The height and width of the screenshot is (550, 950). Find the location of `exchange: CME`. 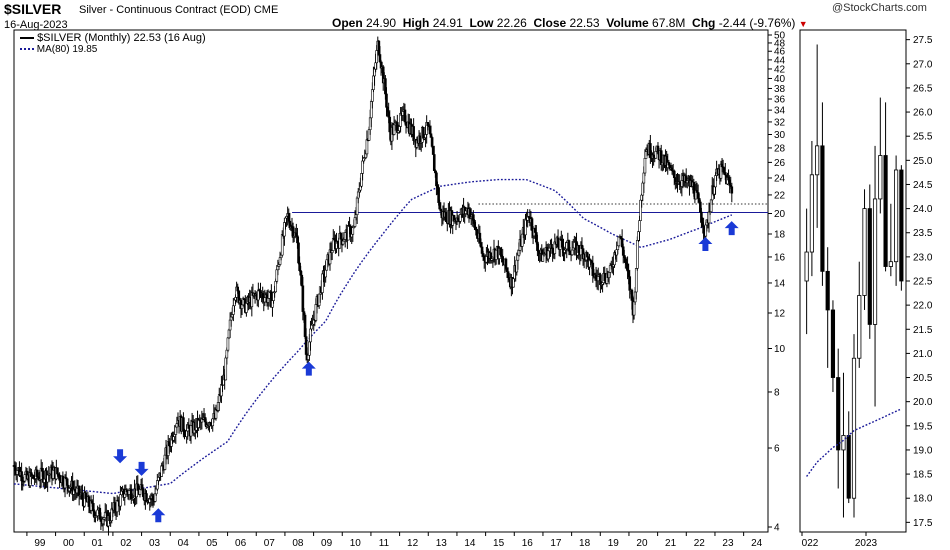

exchange: CME is located at coordinates (266, 10).